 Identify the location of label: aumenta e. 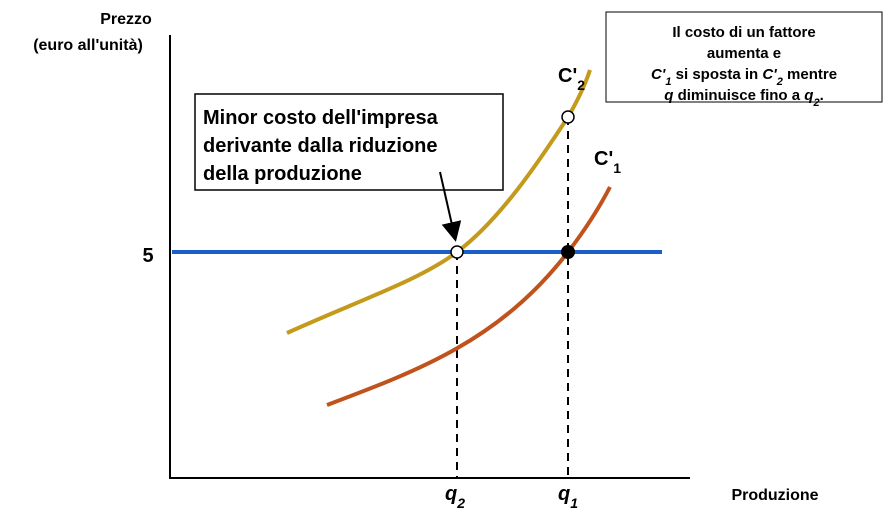
(744, 53).